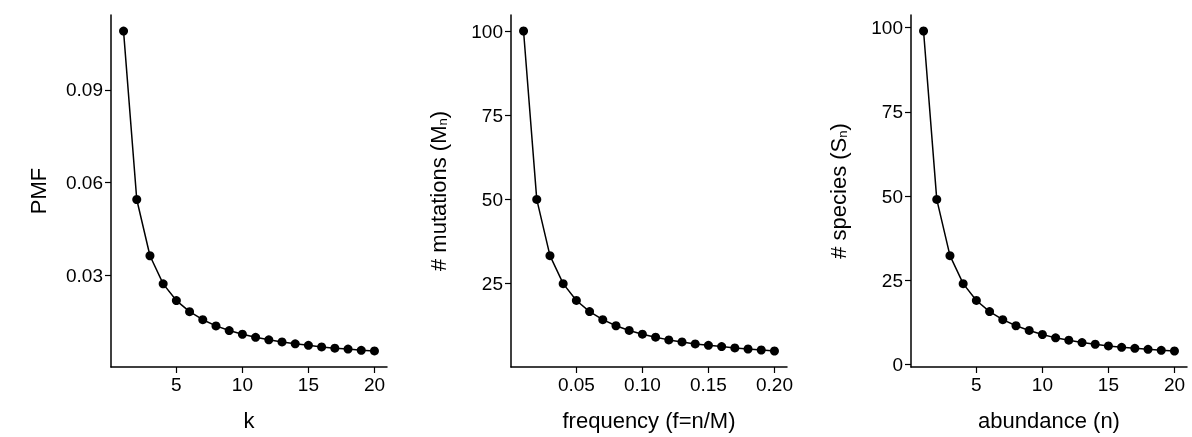 The height and width of the screenshot is (437, 1192). I want to click on x-axis-title: abundance (n), so click(1049, 420).